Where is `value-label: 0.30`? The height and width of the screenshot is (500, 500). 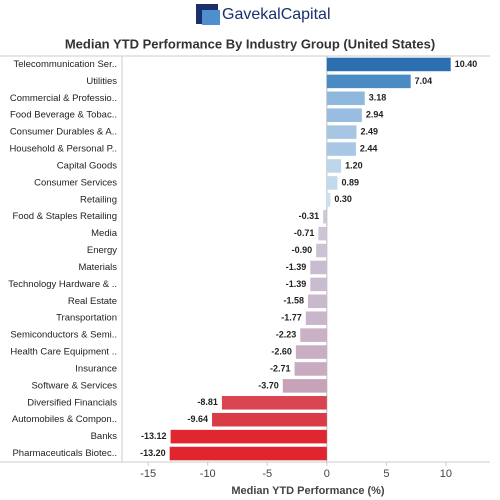 value-label: 0.30 is located at coordinates (343, 199).